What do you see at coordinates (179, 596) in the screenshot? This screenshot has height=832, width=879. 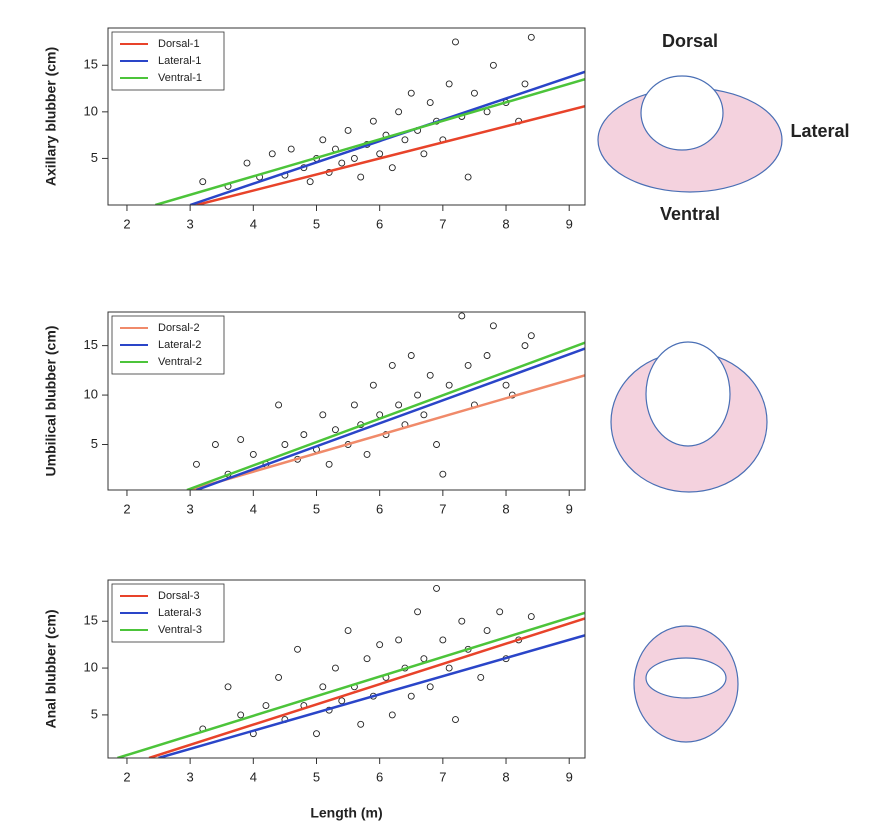 I see `legend-label: Dorsal-3` at bounding box center [179, 596].